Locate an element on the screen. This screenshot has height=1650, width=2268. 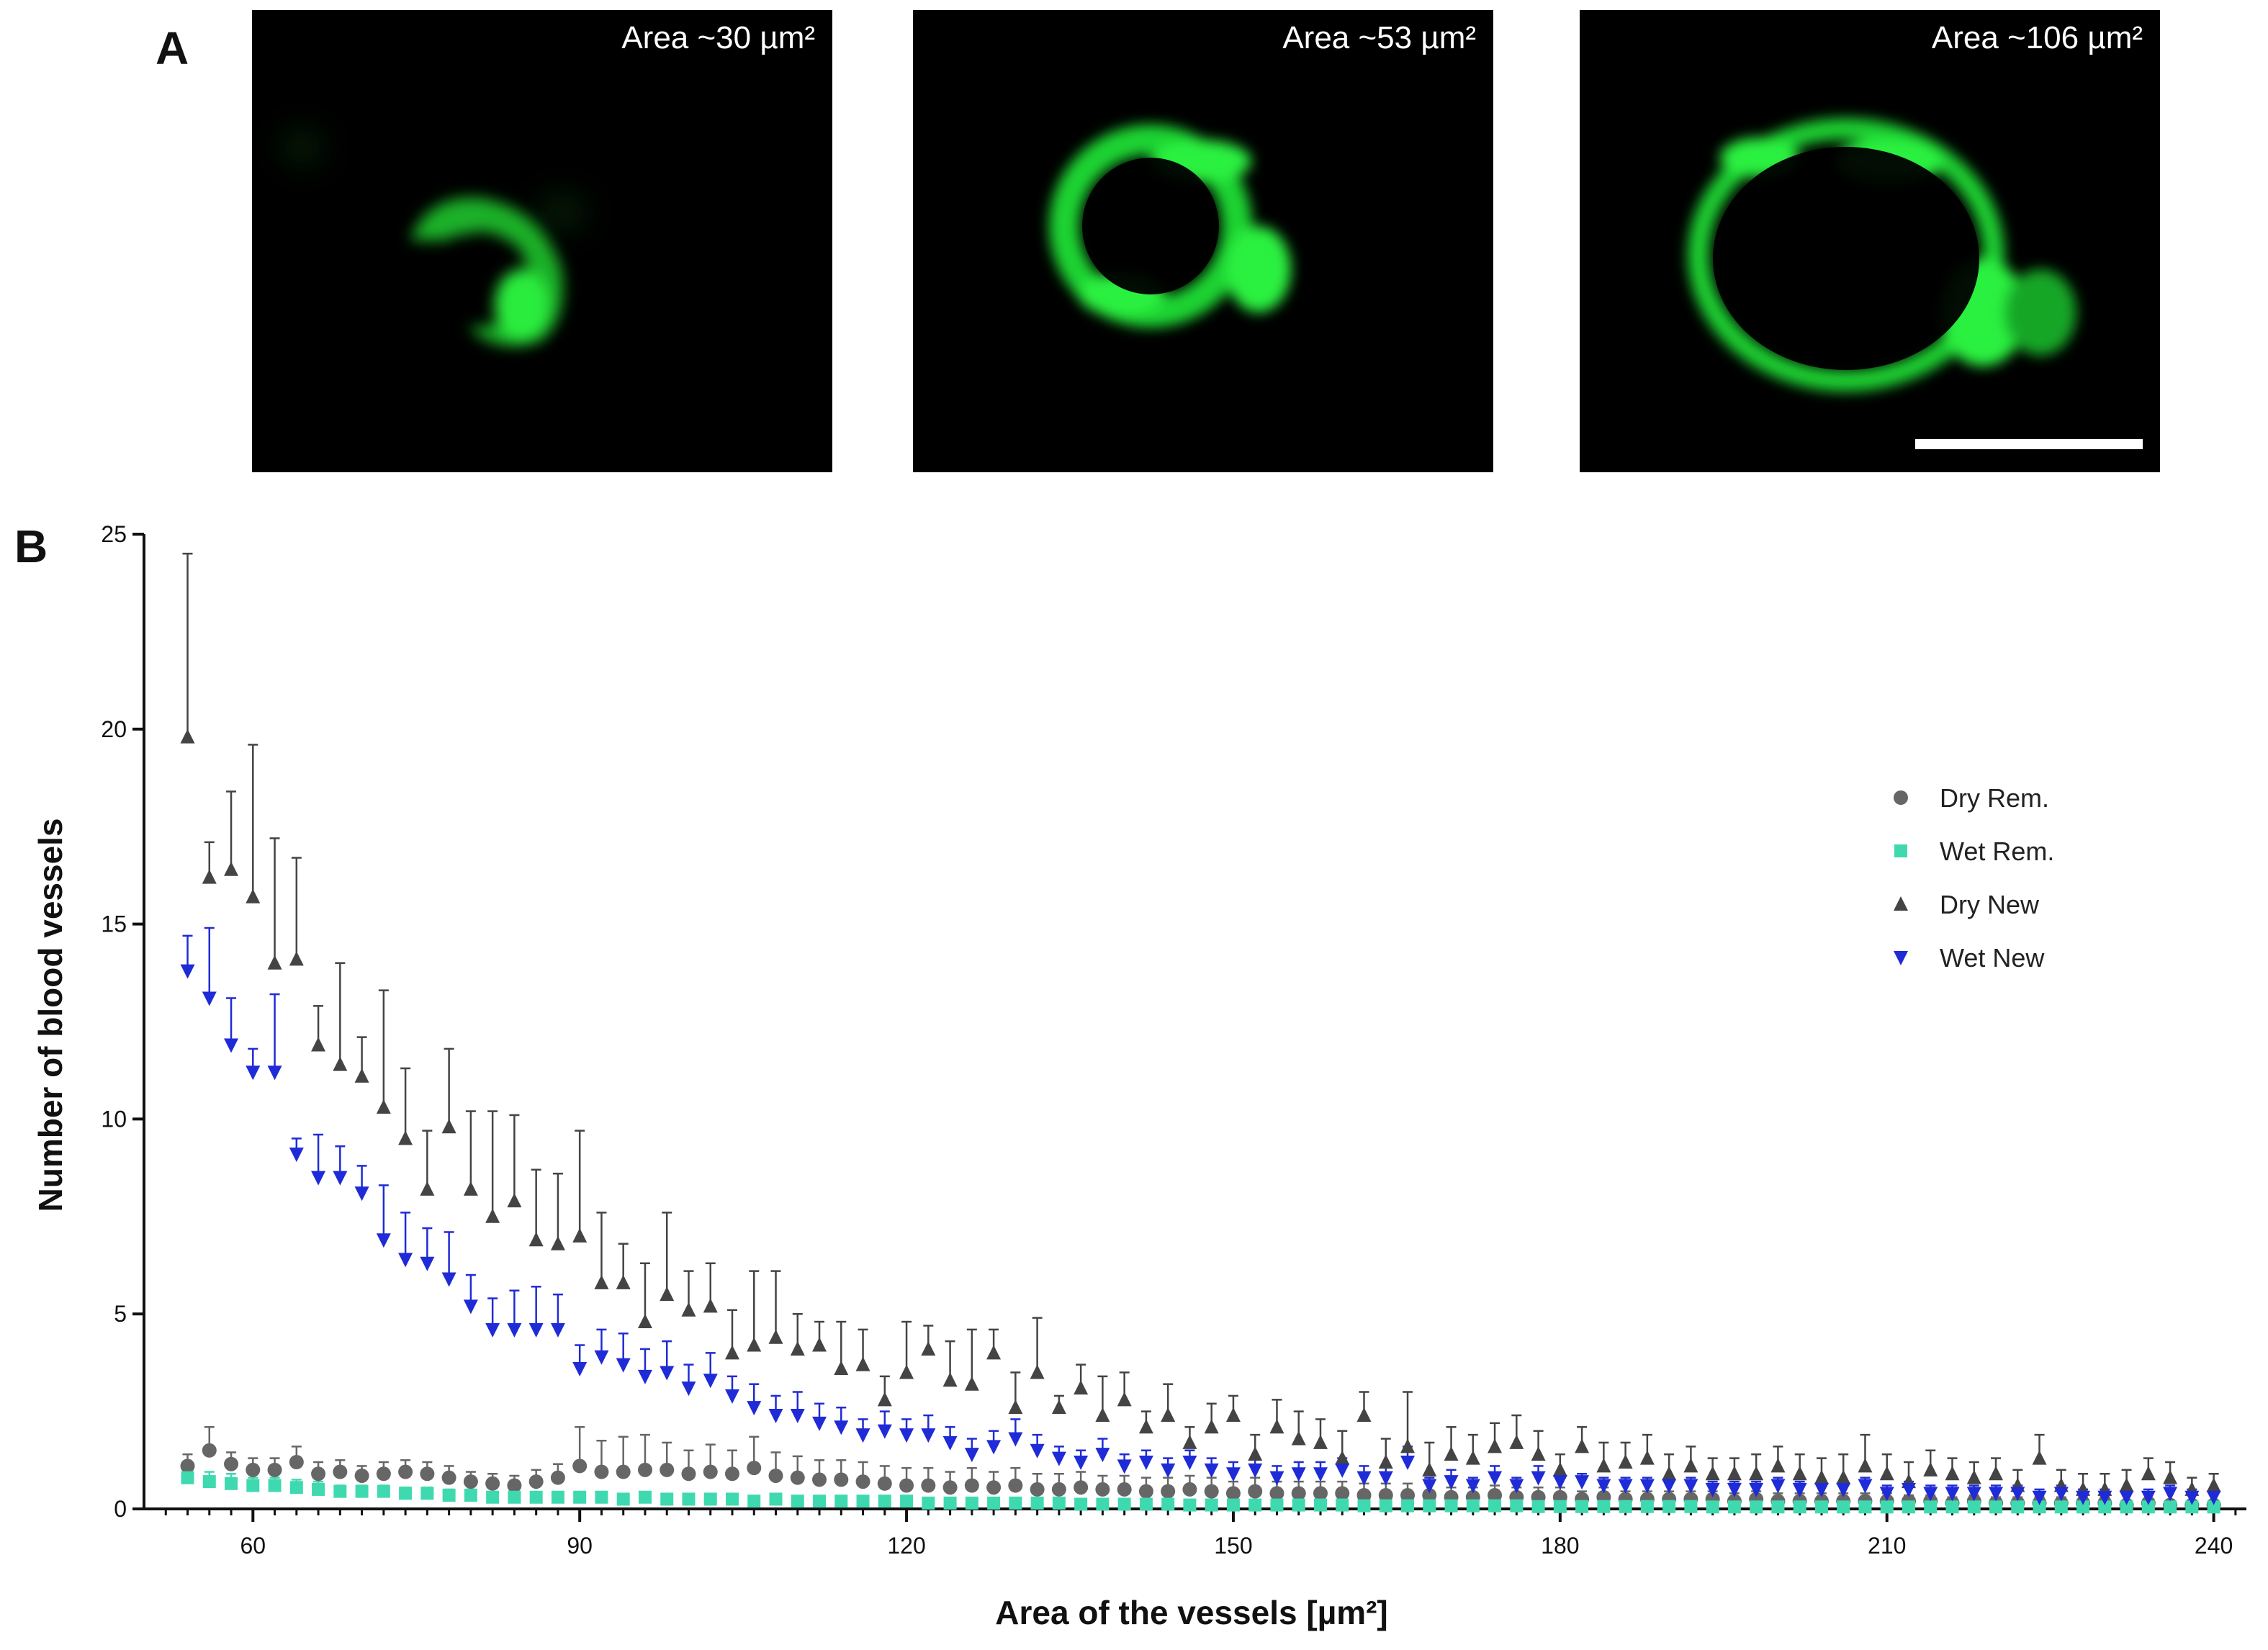
y-axis-title: Number of blood vessels is located at coordinates (50, 1015).